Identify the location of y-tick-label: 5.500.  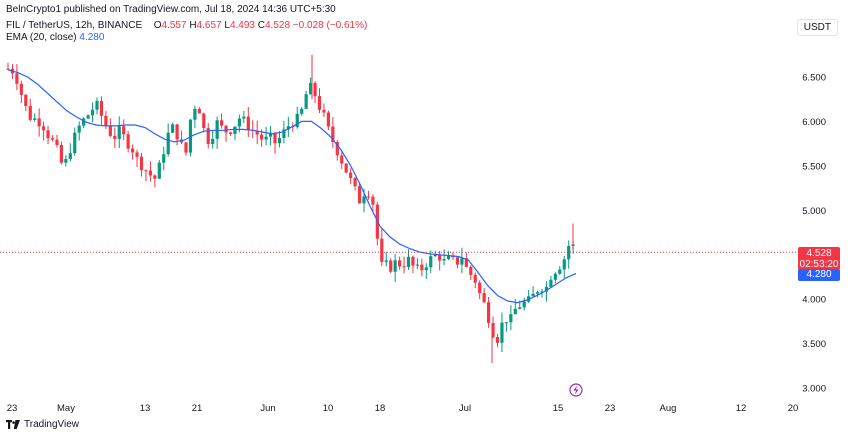
(814, 166).